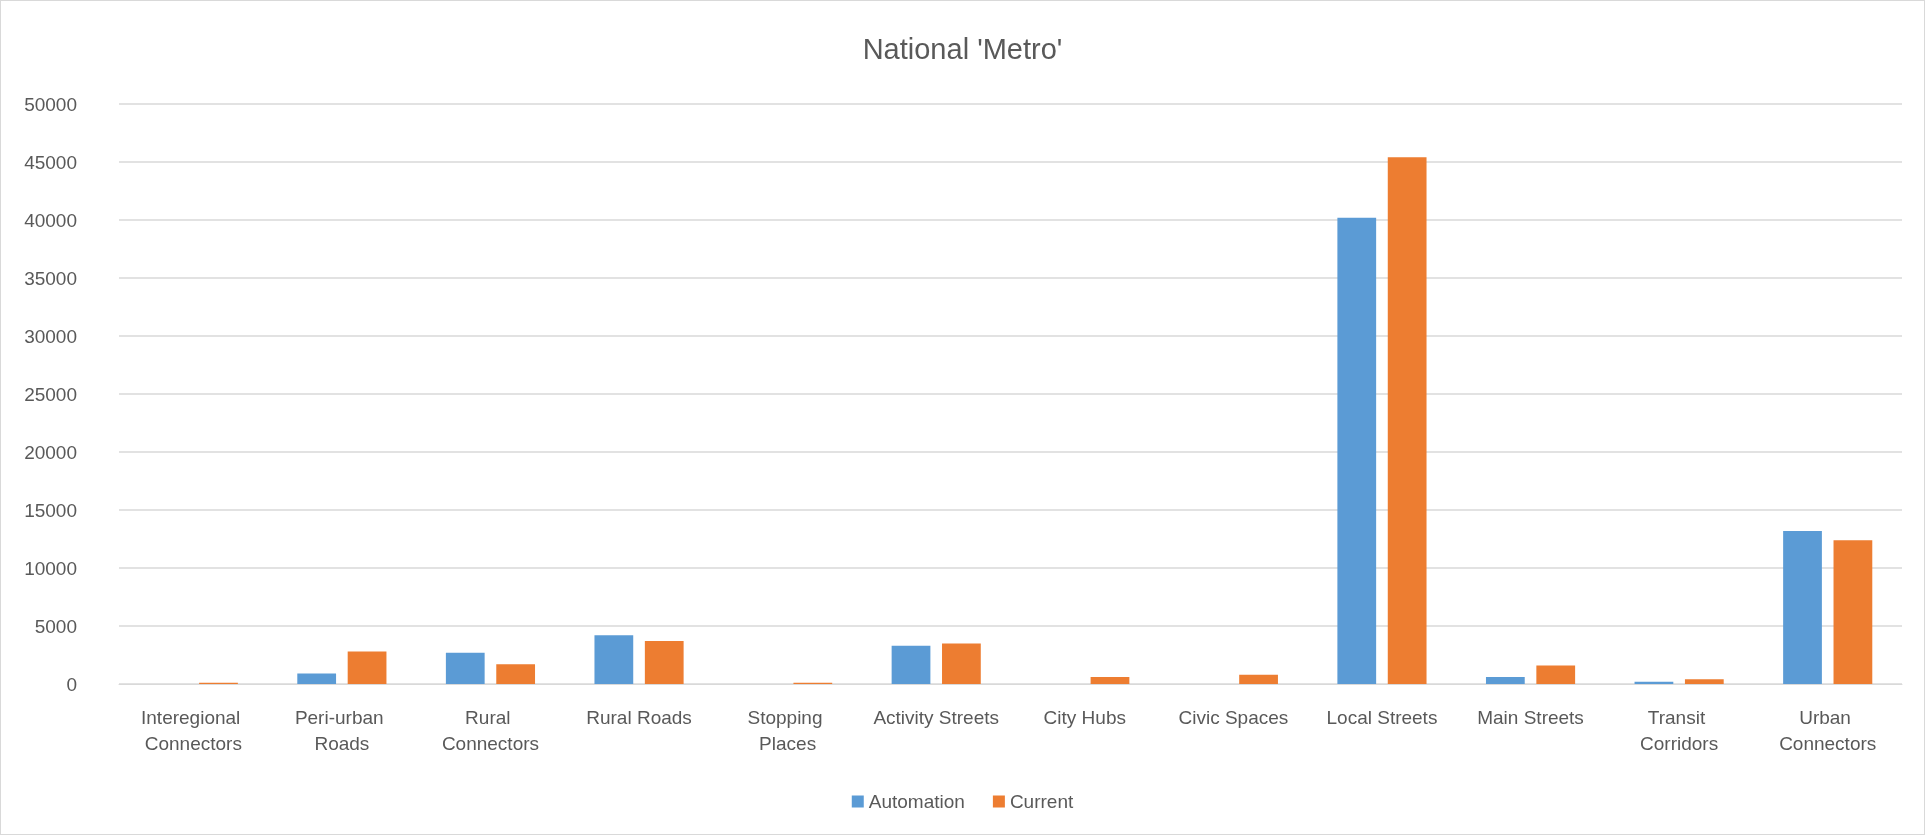 The height and width of the screenshot is (835, 1925). I want to click on chart-title: National 'Metro', so click(962, 48).